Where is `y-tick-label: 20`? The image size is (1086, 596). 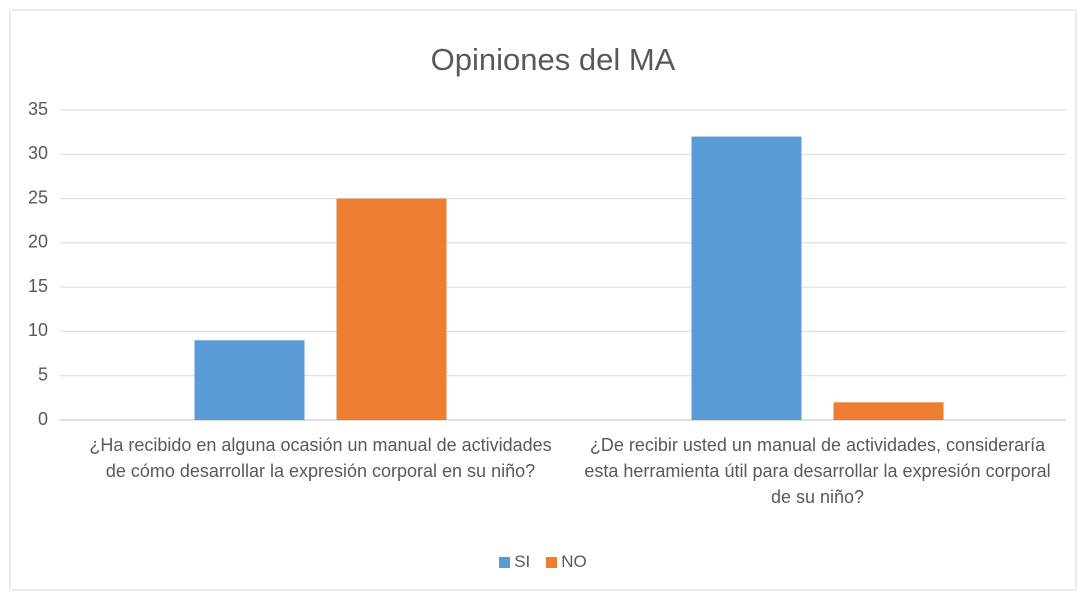
y-tick-label: 20 is located at coordinates (38, 242).